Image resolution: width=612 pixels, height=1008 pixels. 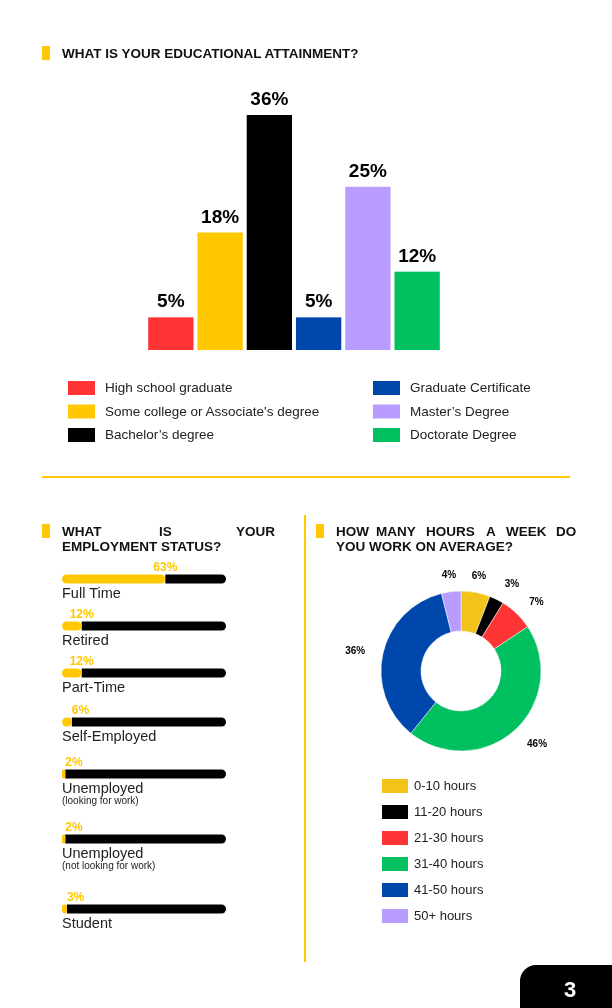 What do you see at coordinates (456, 539) in the screenshot?
I see `chart-title: HOW MANY HOURS A WEEK DO YOU WORK ON AVERAGE?` at bounding box center [456, 539].